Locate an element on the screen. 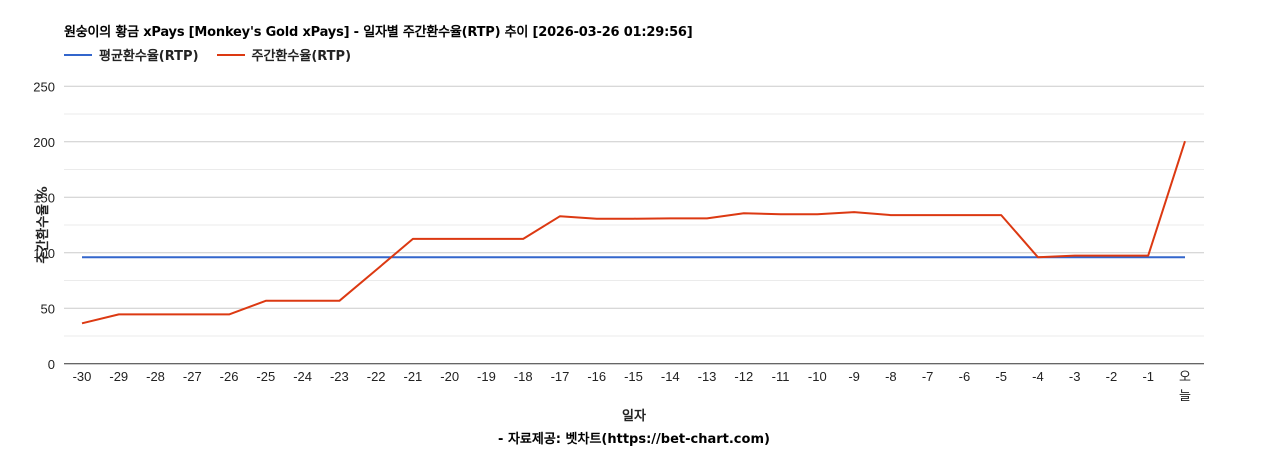 Image resolution: width=1268 pixels, height=450 pixels. x-tick-label: -27 is located at coordinates (192, 376).